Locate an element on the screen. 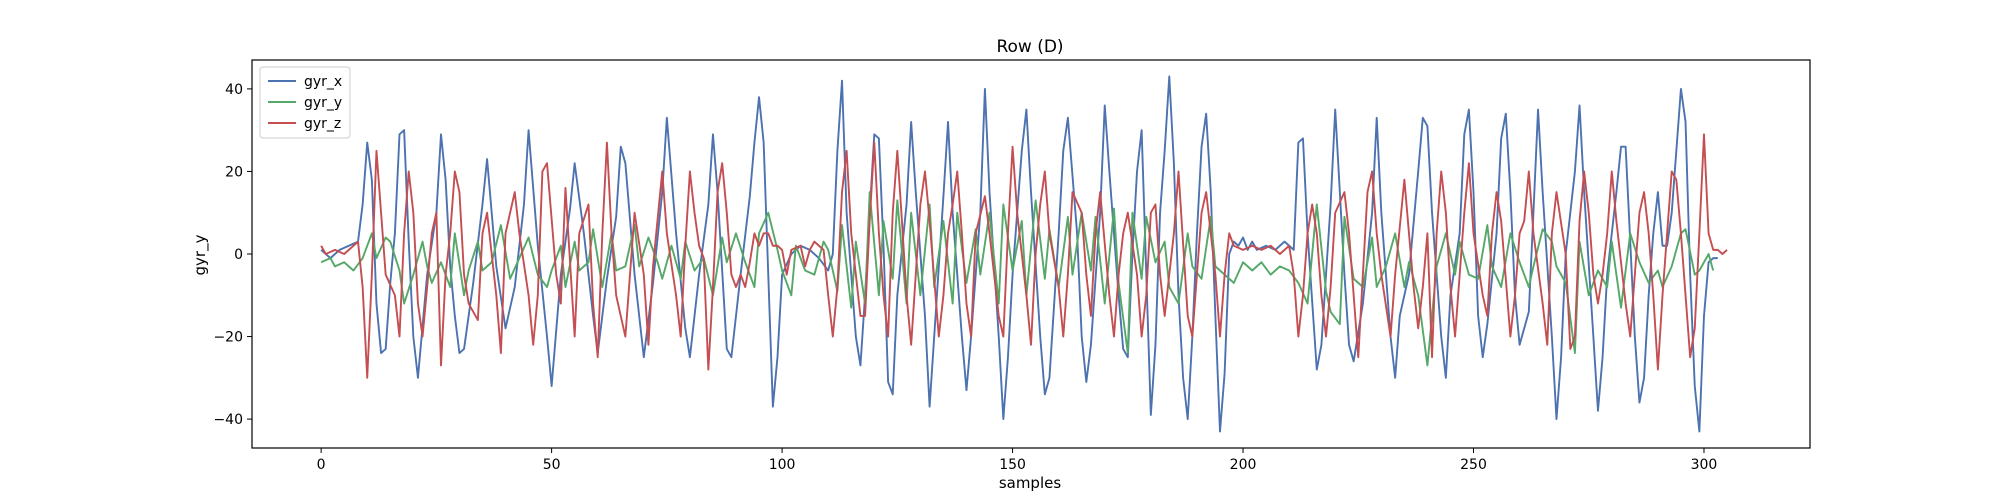 The height and width of the screenshot is (500, 2000). x-tick-label: 250 is located at coordinates (1473, 465).